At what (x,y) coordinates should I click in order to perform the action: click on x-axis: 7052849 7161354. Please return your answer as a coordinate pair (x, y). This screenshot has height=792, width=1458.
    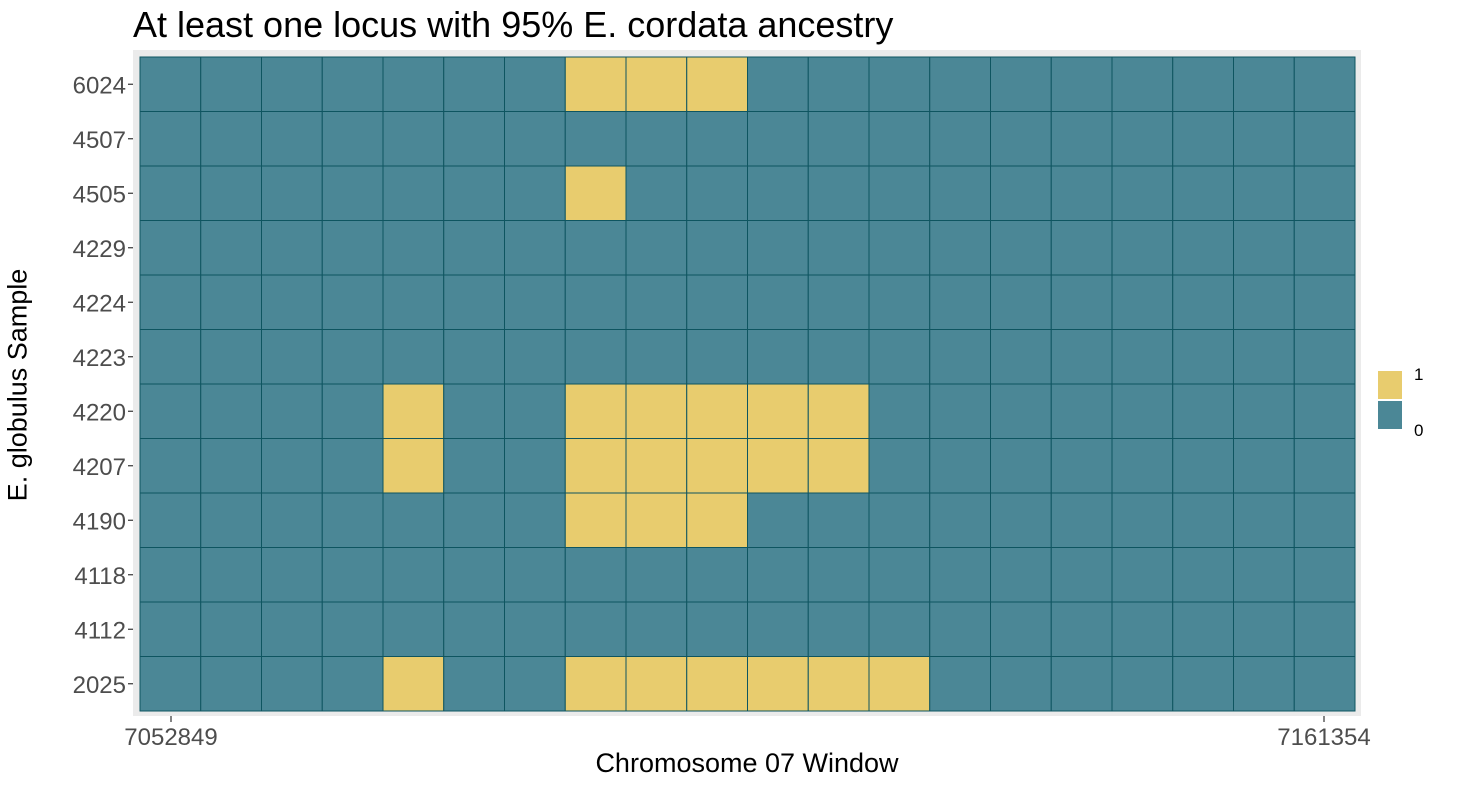
    Looking at the image, I should click on (747, 733).